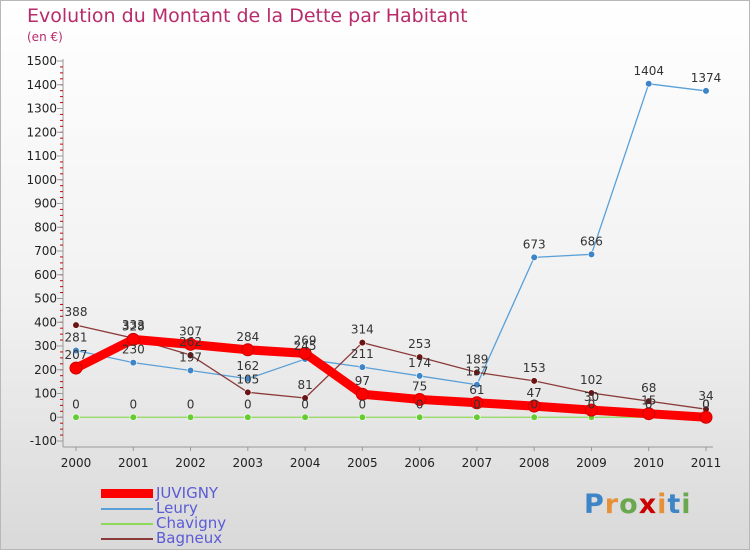  What do you see at coordinates (391, 367) in the screenshot?
I see `series-line-bagneux` at bounding box center [391, 367].